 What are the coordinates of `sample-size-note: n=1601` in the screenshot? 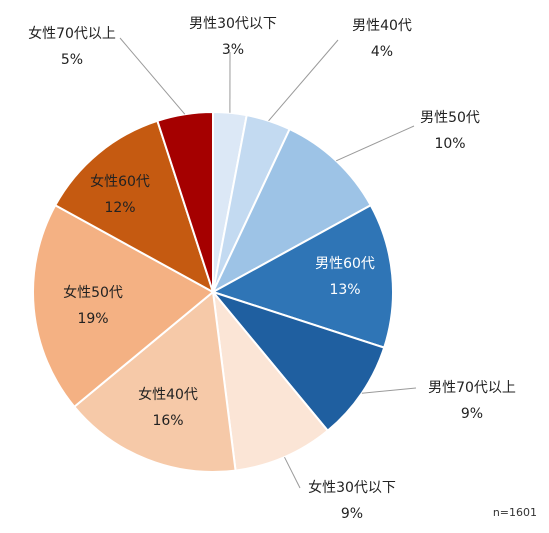 It's located at (514, 512).